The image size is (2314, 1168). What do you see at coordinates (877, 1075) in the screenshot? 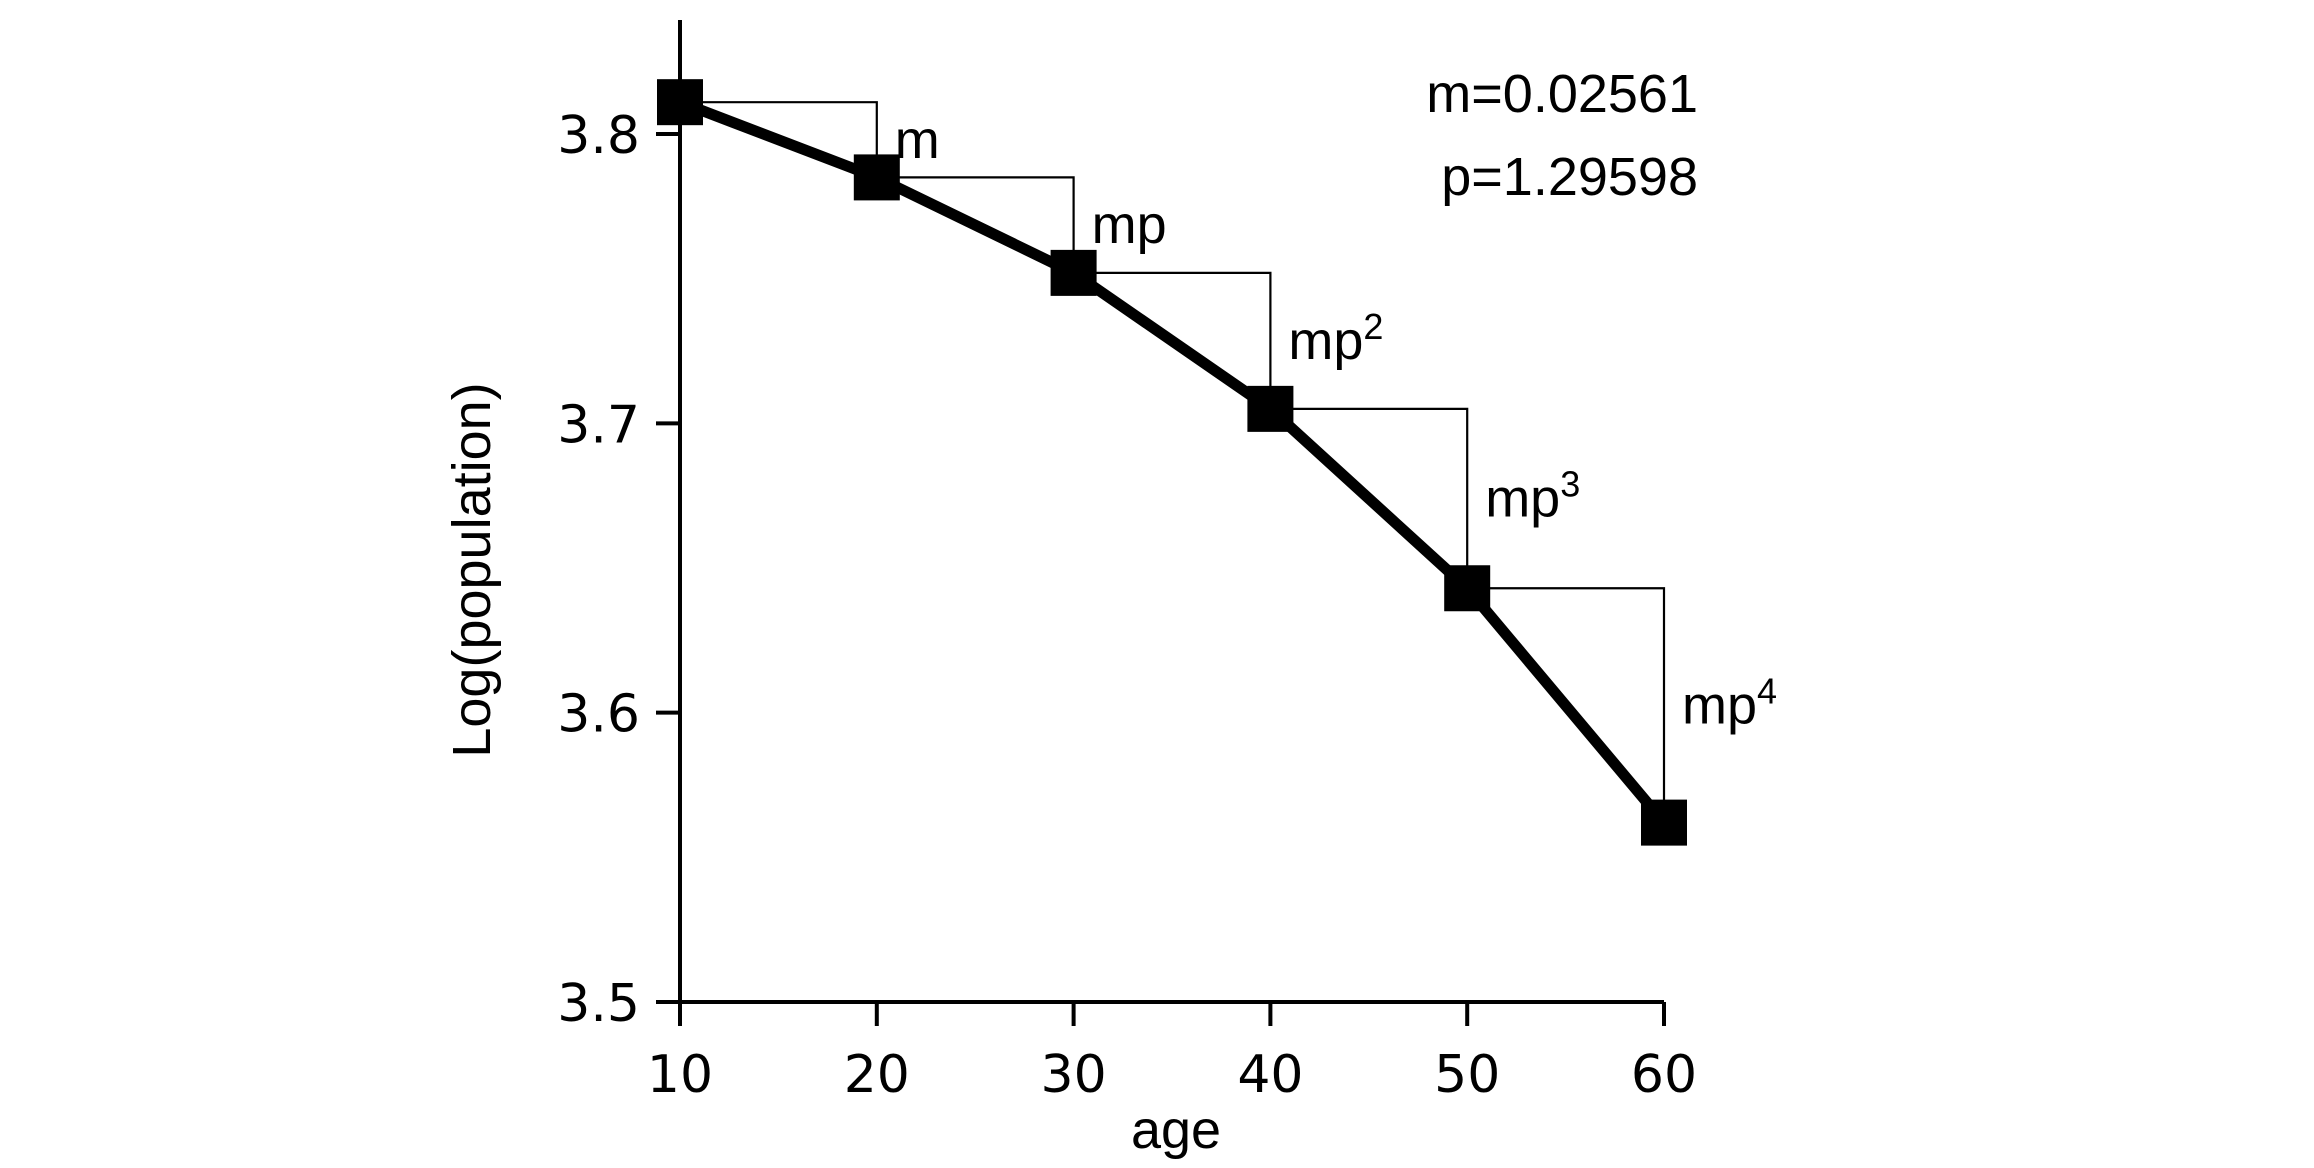
I see `x-tick-label: 20` at bounding box center [877, 1075].